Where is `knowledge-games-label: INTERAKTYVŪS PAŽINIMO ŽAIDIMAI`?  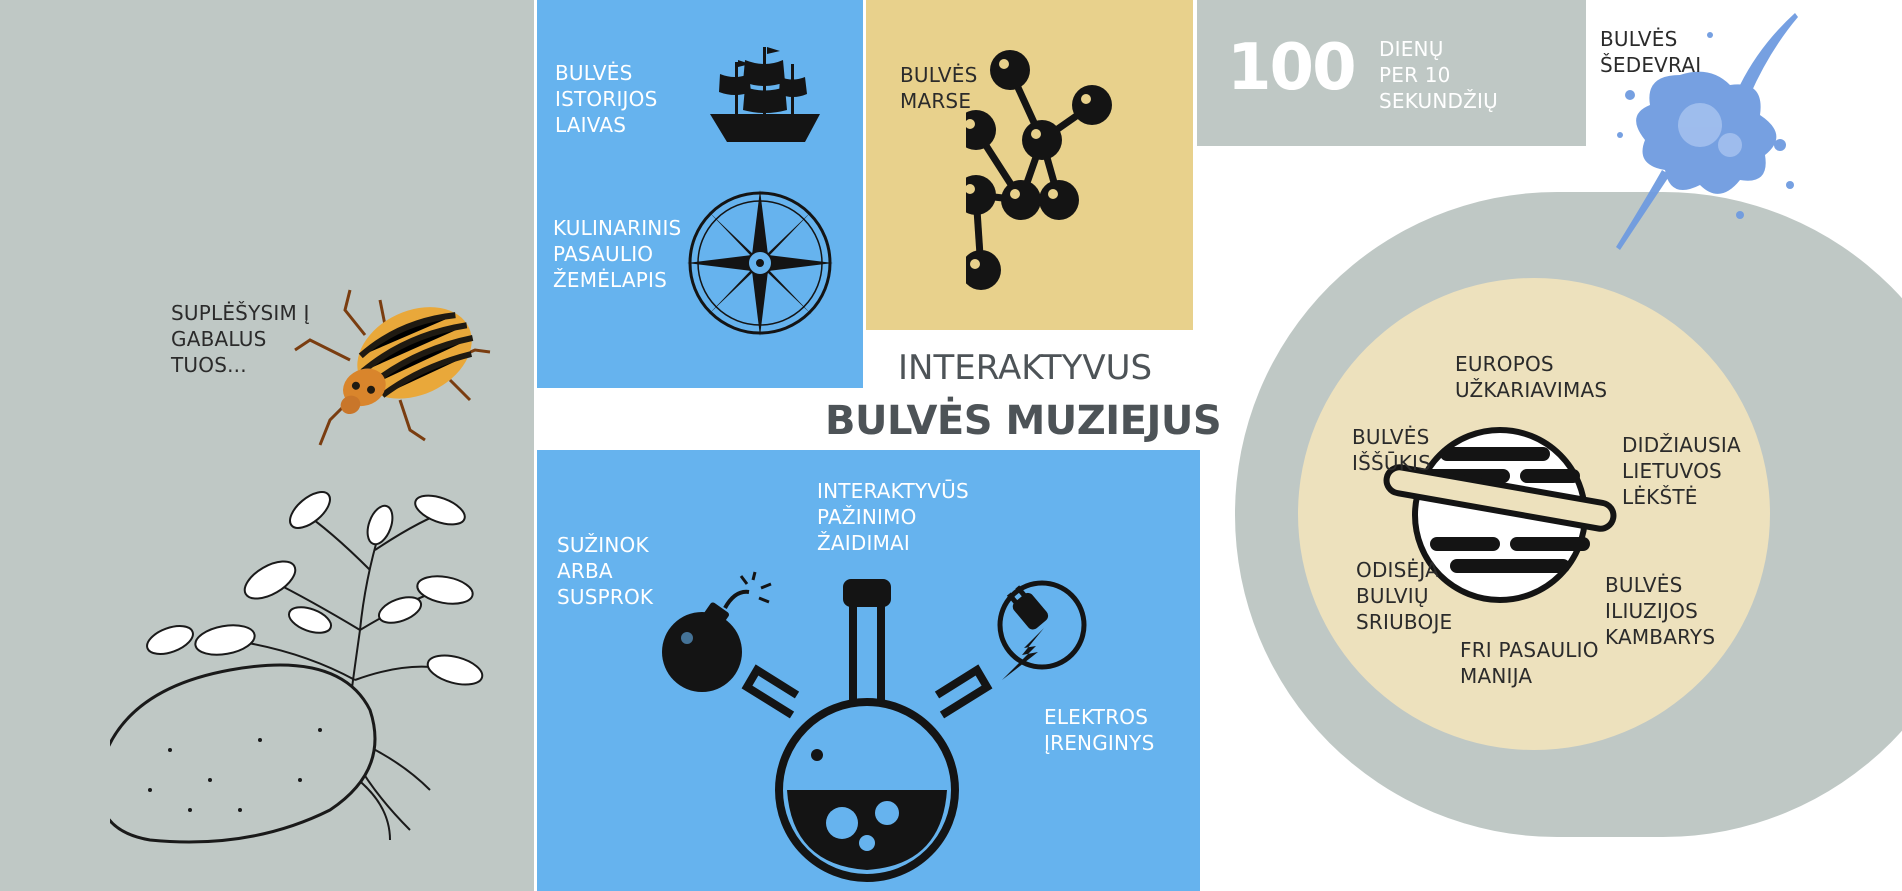
knowledge-games-label: INTERAKTYVŪS PAŽINIMO ŽAIDIMAI is located at coordinates (893, 517).